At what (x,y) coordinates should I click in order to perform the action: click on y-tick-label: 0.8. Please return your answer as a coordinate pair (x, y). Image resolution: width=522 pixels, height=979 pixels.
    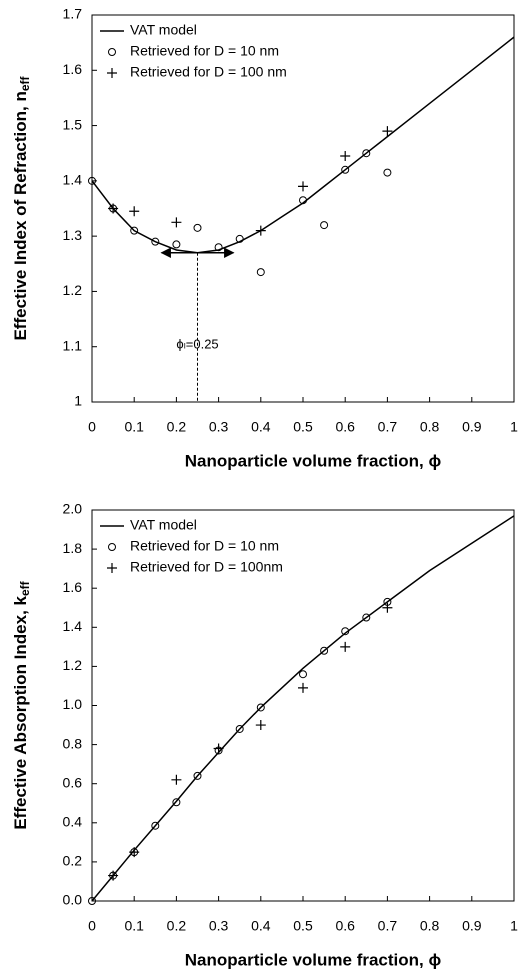
    Looking at the image, I should click on (73, 743).